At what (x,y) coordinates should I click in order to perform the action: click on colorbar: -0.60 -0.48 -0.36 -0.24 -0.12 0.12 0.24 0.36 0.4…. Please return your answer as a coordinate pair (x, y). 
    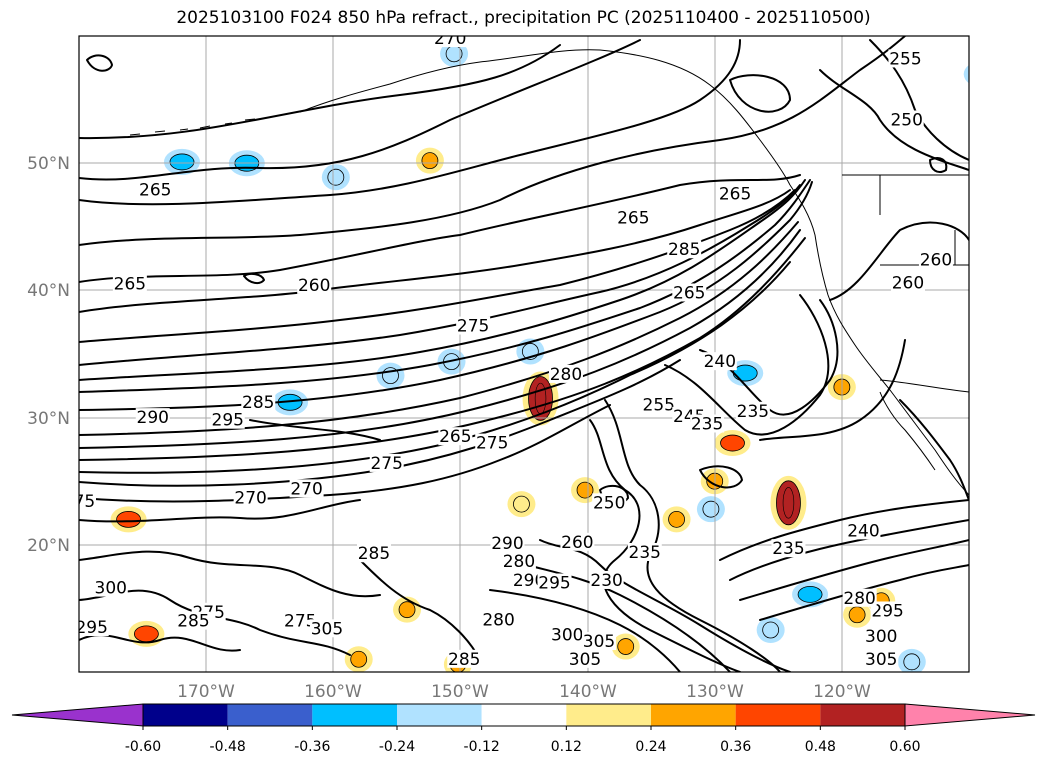
    Looking at the image, I should click on (523, 729).